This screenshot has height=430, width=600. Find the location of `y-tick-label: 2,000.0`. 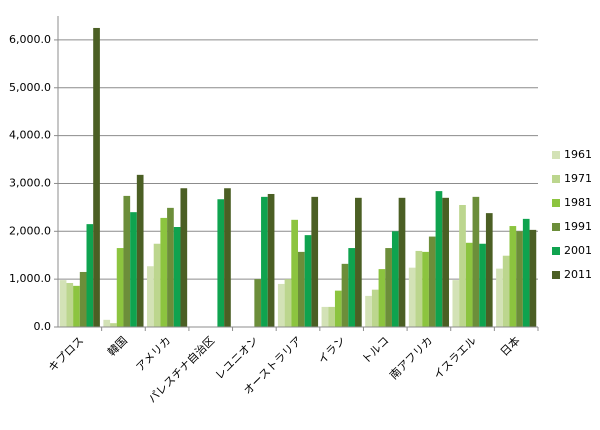

y-tick-label: 2,000.0 is located at coordinates (30, 230).